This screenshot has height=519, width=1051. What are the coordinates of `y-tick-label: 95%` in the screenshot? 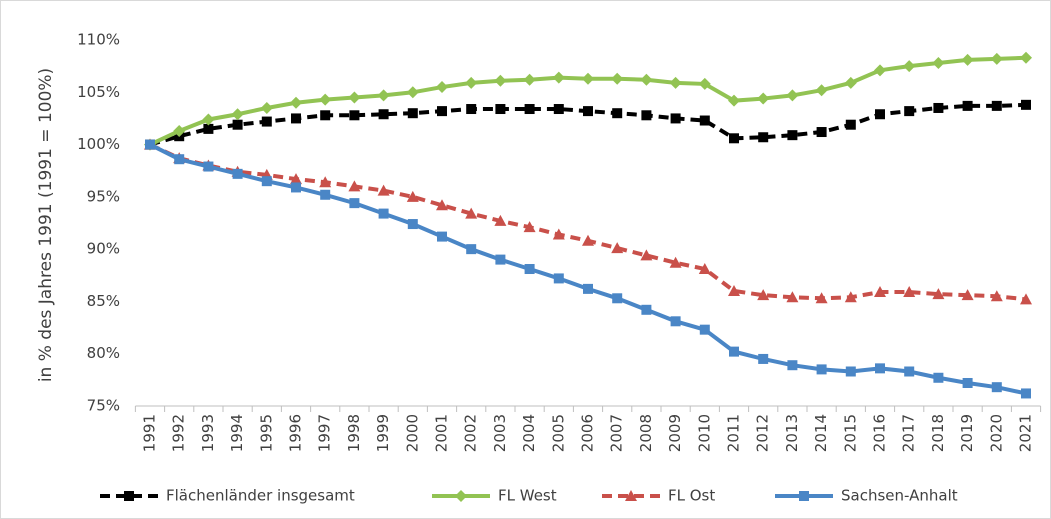 It's located at (103, 196).